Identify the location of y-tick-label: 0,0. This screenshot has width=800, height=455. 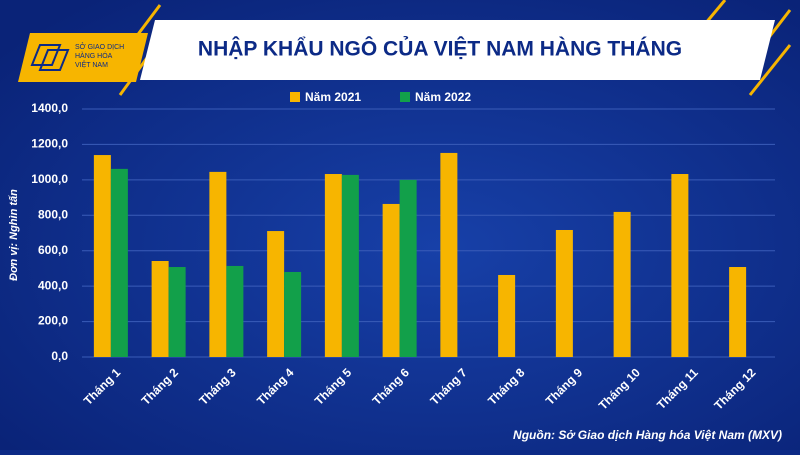
(59, 356).